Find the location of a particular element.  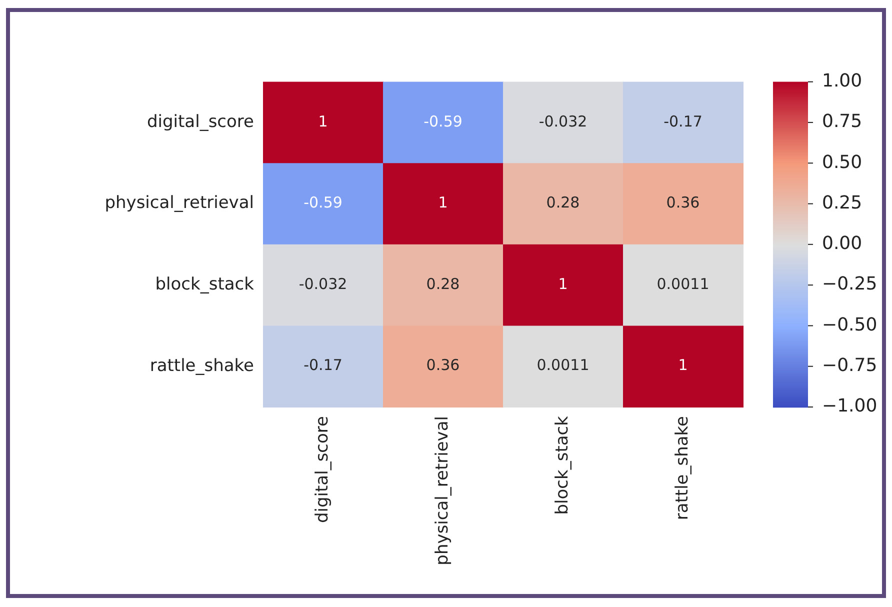

y-tick-label: digital_score is located at coordinates (200, 122).